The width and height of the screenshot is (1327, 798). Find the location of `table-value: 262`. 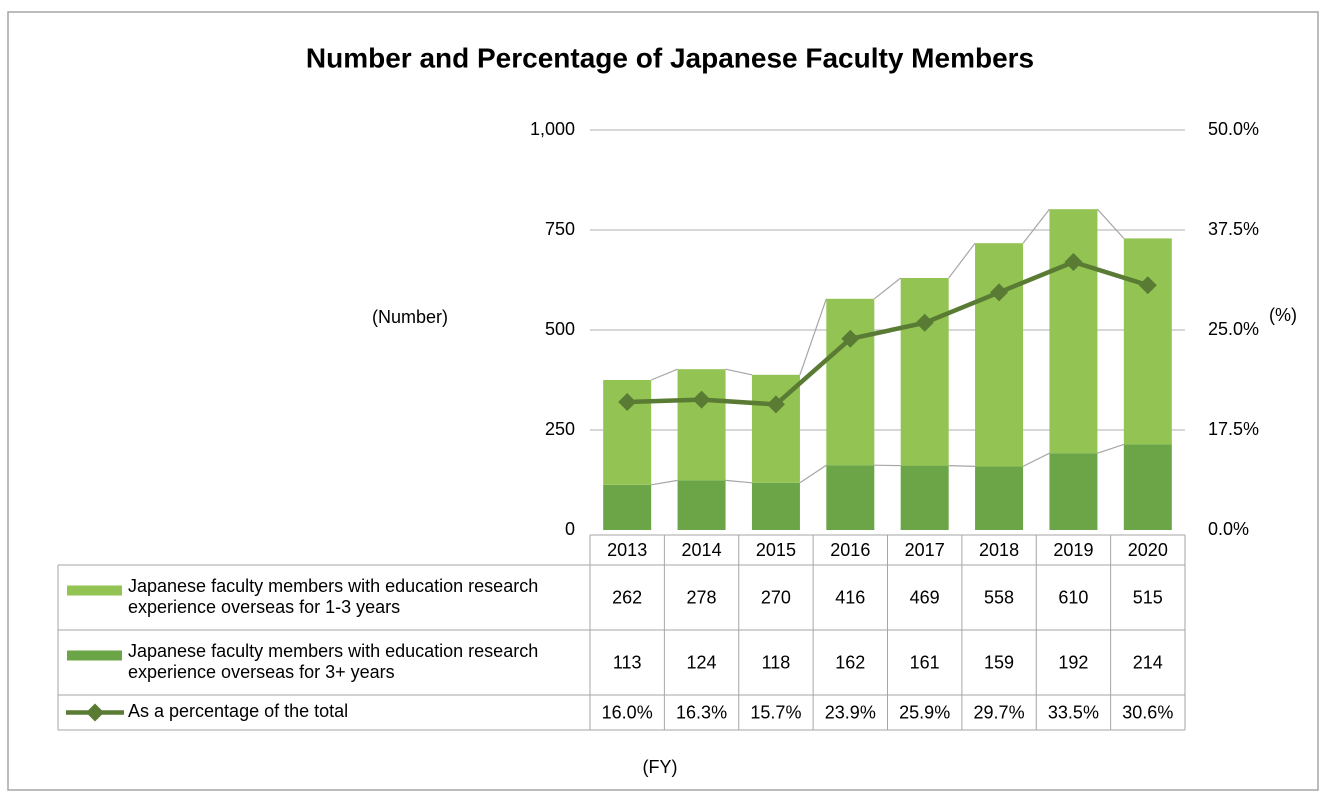

table-value: 262 is located at coordinates (627, 597).